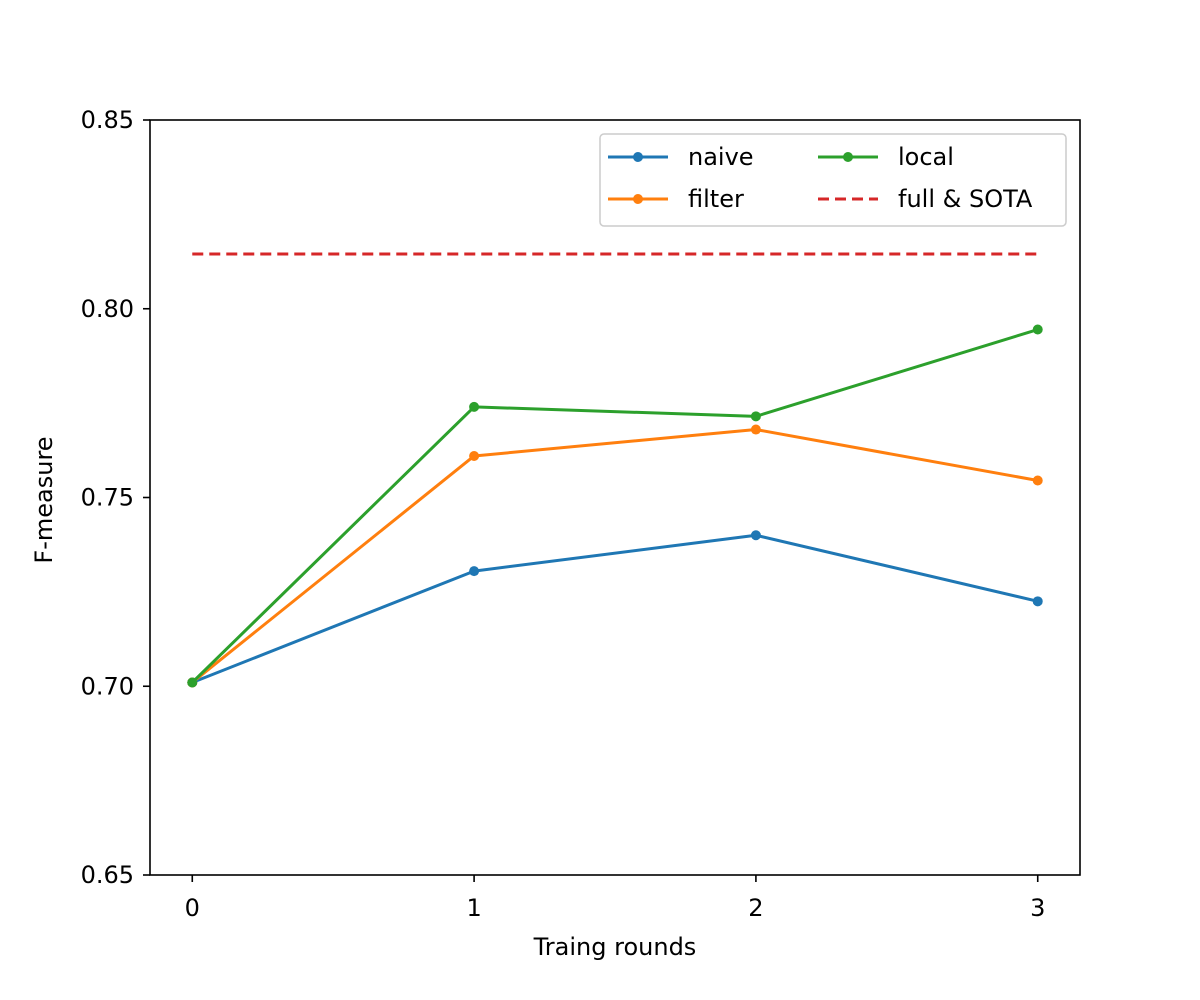  What do you see at coordinates (107, 498) in the screenshot?
I see `y-tick-label: 0.75` at bounding box center [107, 498].